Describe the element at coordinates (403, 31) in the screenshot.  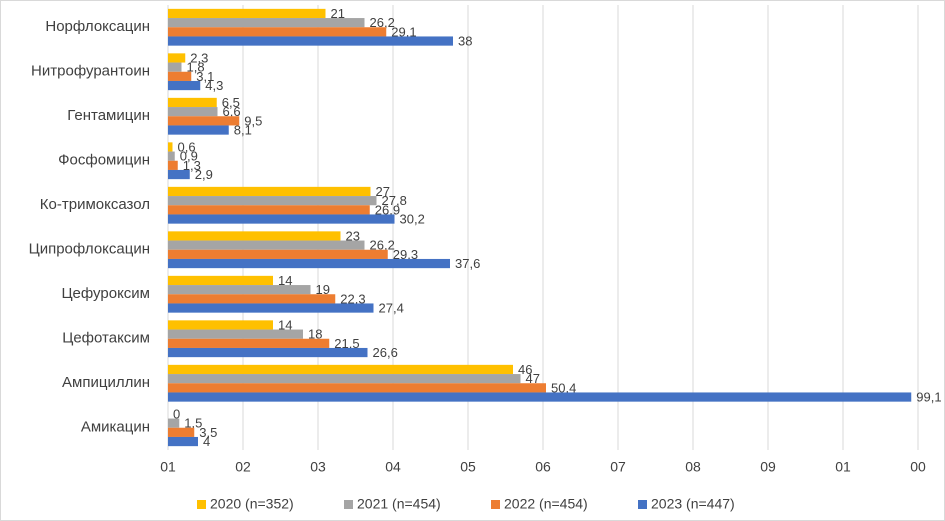
I see `data-label: 29,1` at that location.